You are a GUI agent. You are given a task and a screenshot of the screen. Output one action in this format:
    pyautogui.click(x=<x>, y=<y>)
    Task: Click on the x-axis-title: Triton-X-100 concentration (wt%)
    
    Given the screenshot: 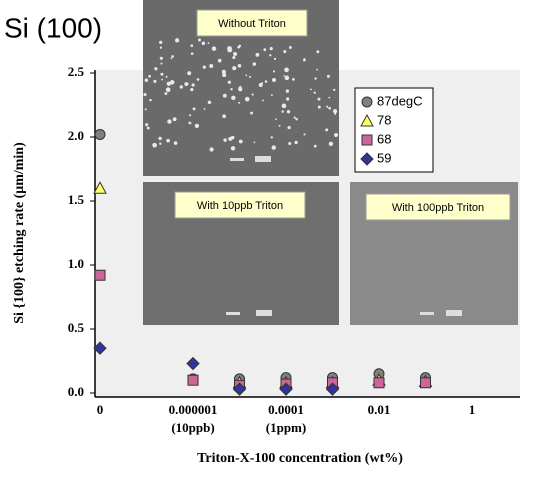 What is the action you would take?
    pyautogui.click(x=300, y=458)
    